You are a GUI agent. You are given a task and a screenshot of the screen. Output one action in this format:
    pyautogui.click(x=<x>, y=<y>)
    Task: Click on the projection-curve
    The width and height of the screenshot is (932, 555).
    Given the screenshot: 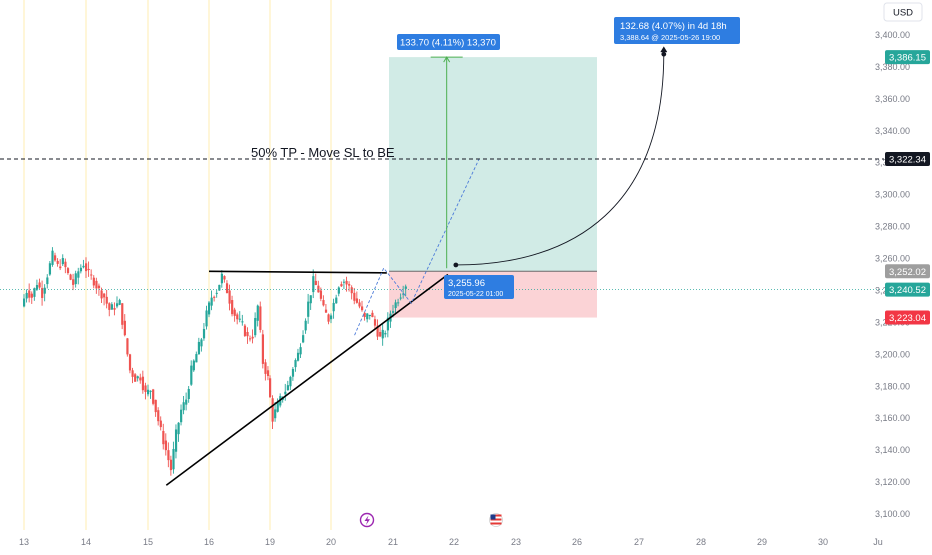 What is the action you would take?
    pyautogui.click(x=560, y=159)
    